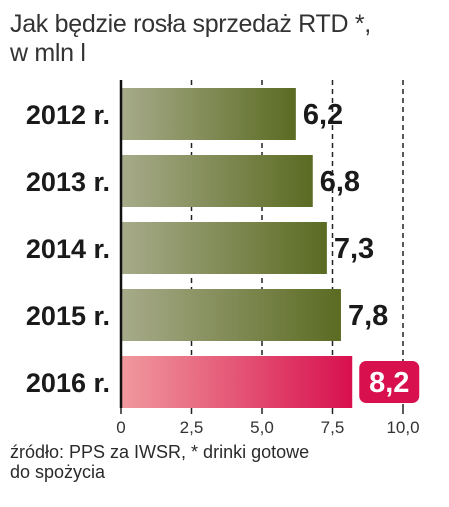  Describe the element at coordinates (68, 383) in the screenshot. I see `category-label: 2016 r.` at that location.